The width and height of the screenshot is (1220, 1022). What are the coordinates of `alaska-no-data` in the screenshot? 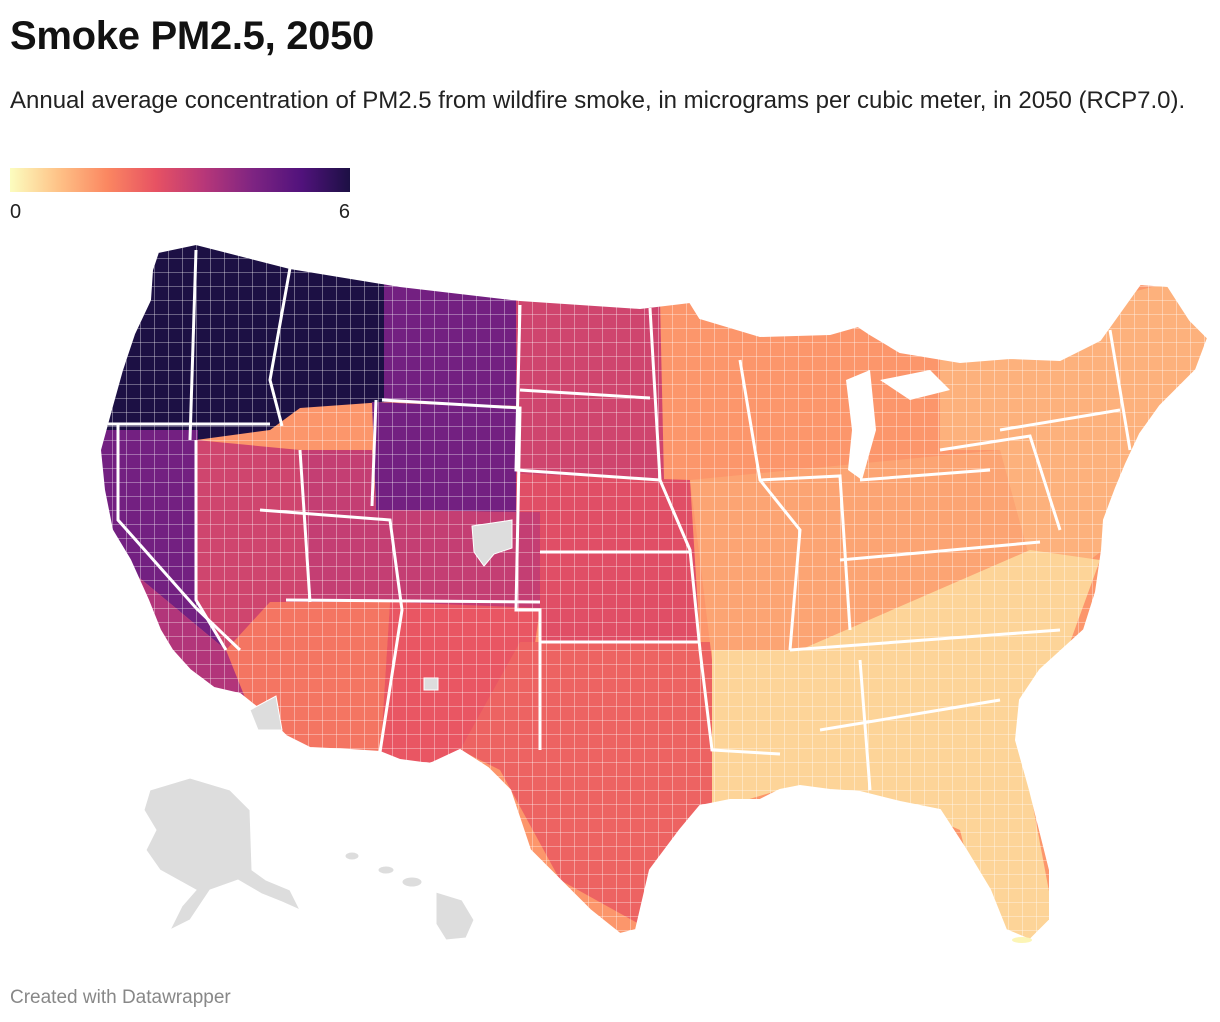 It's located at (222, 854).